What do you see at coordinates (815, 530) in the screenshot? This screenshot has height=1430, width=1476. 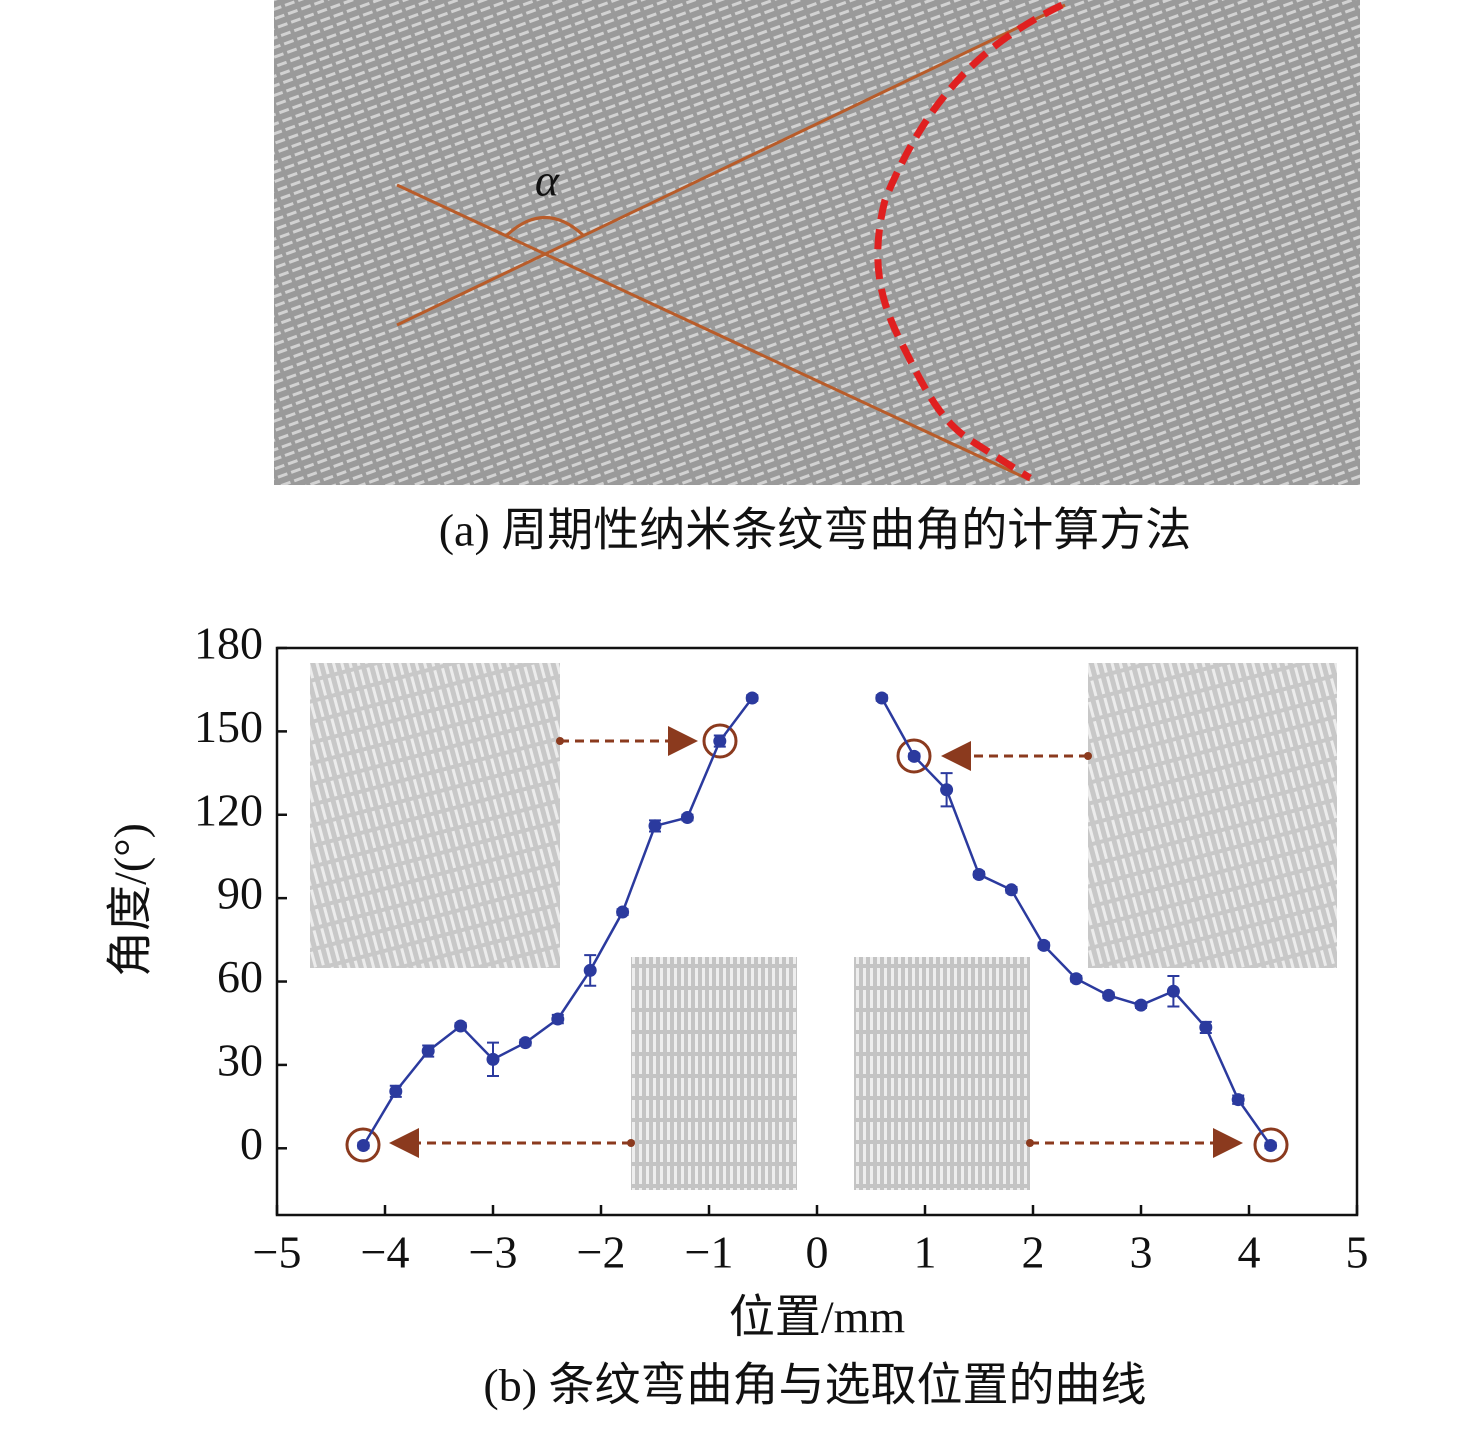 I see `caption: (a) 周期性纳米条纹弯曲角的计算方法` at bounding box center [815, 530].